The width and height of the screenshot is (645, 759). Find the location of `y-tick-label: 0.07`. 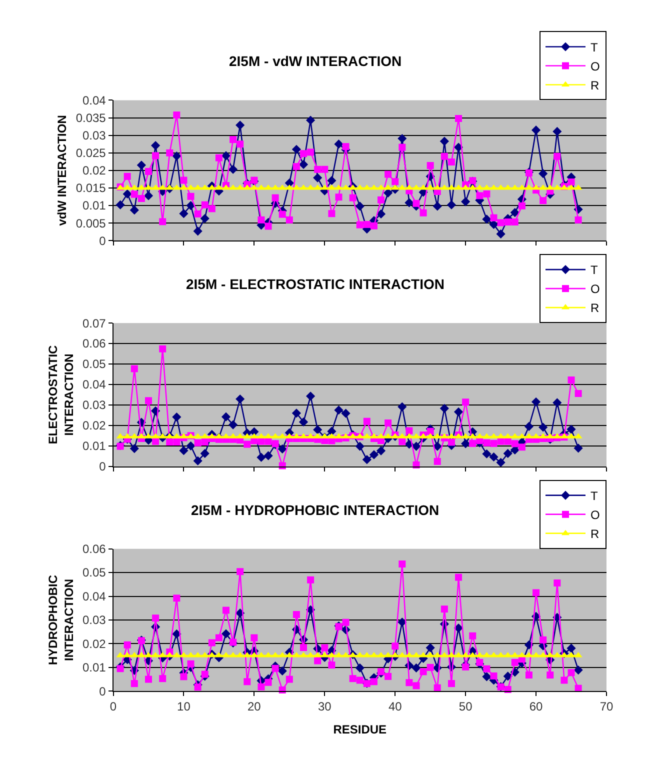

y-tick-label: 0.07 is located at coordinates (94, 323).